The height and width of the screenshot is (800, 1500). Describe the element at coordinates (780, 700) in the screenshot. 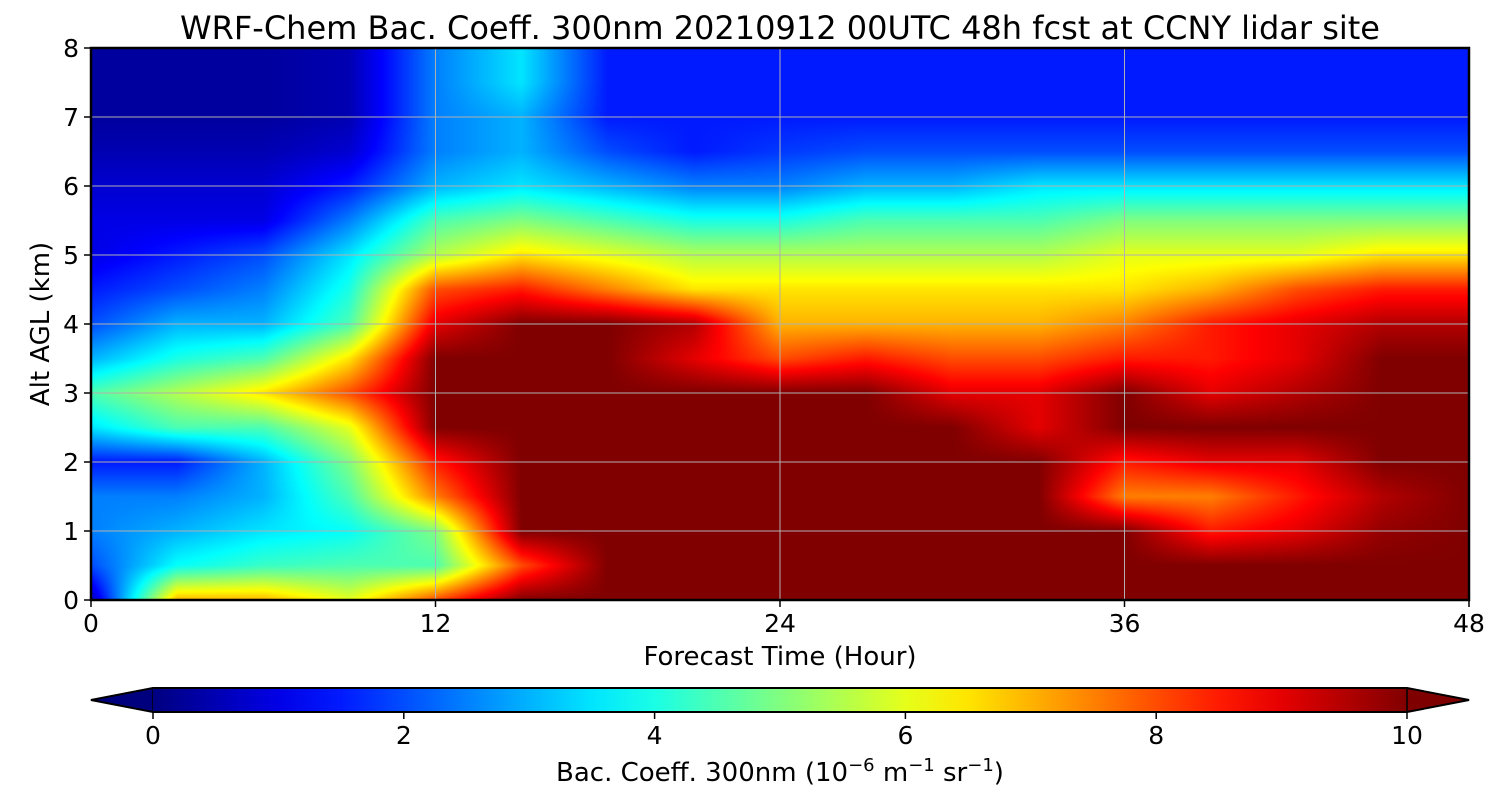

I see `colorbar-gradient` at that location.